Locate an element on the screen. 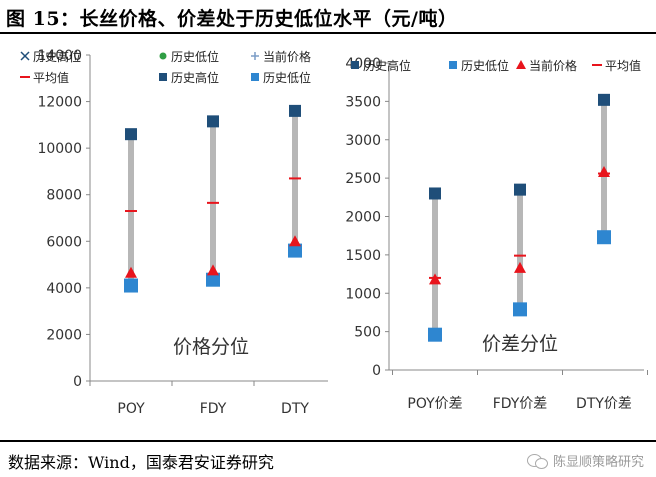  watermark-text: 陈显顺策略研究 is located at coordinates (598, 462).